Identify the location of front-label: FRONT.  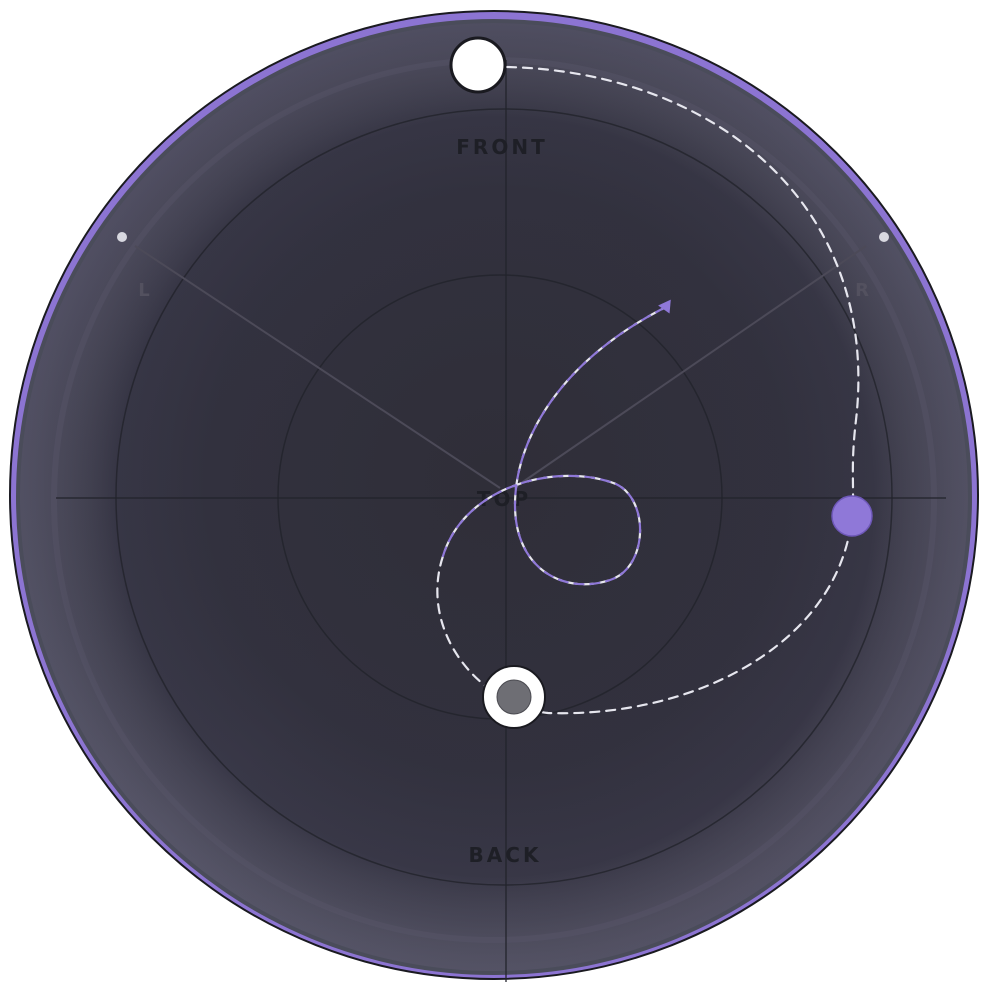
(501, 147).